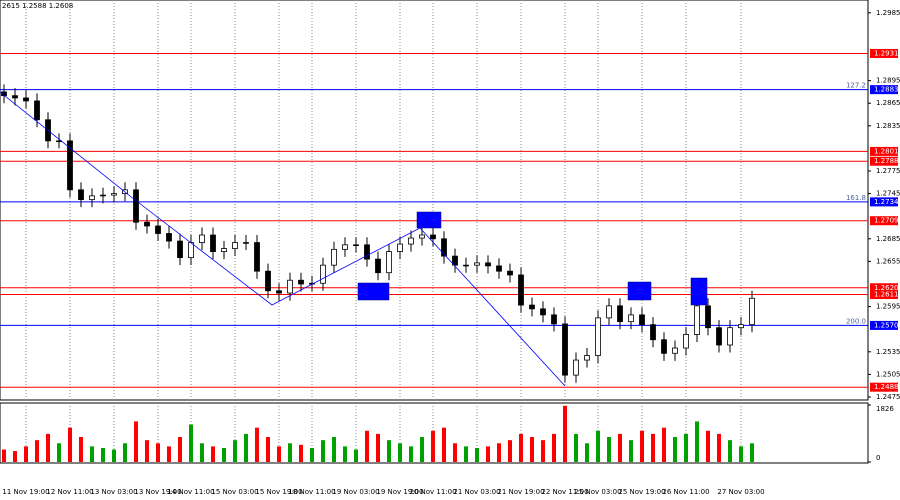  I want to click on y-tick-label: 0, so click(878, 458).